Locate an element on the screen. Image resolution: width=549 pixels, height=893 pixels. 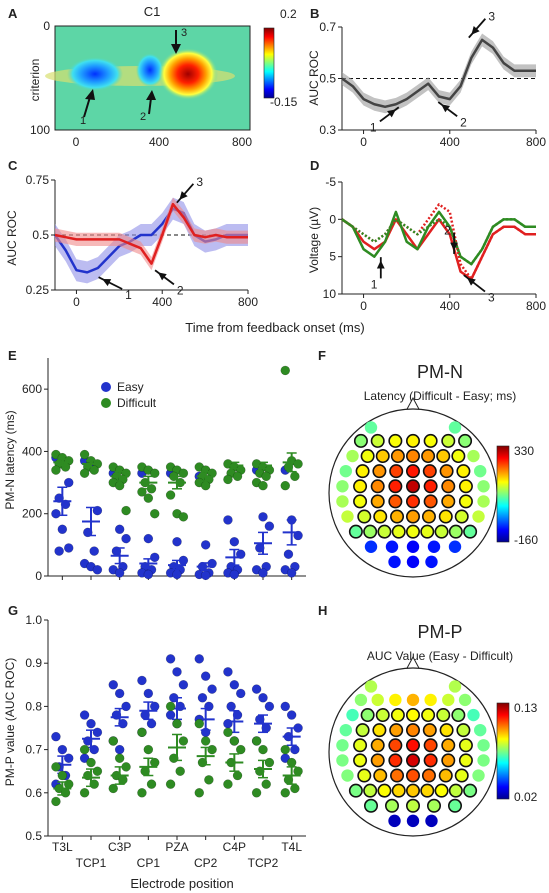
chart-c-series-1-line is located at coordinates (151, 233).